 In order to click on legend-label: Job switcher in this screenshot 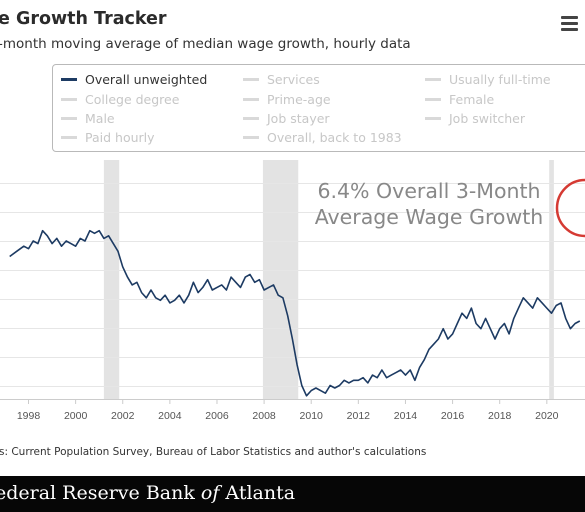, I will do `click(487, 118)`.